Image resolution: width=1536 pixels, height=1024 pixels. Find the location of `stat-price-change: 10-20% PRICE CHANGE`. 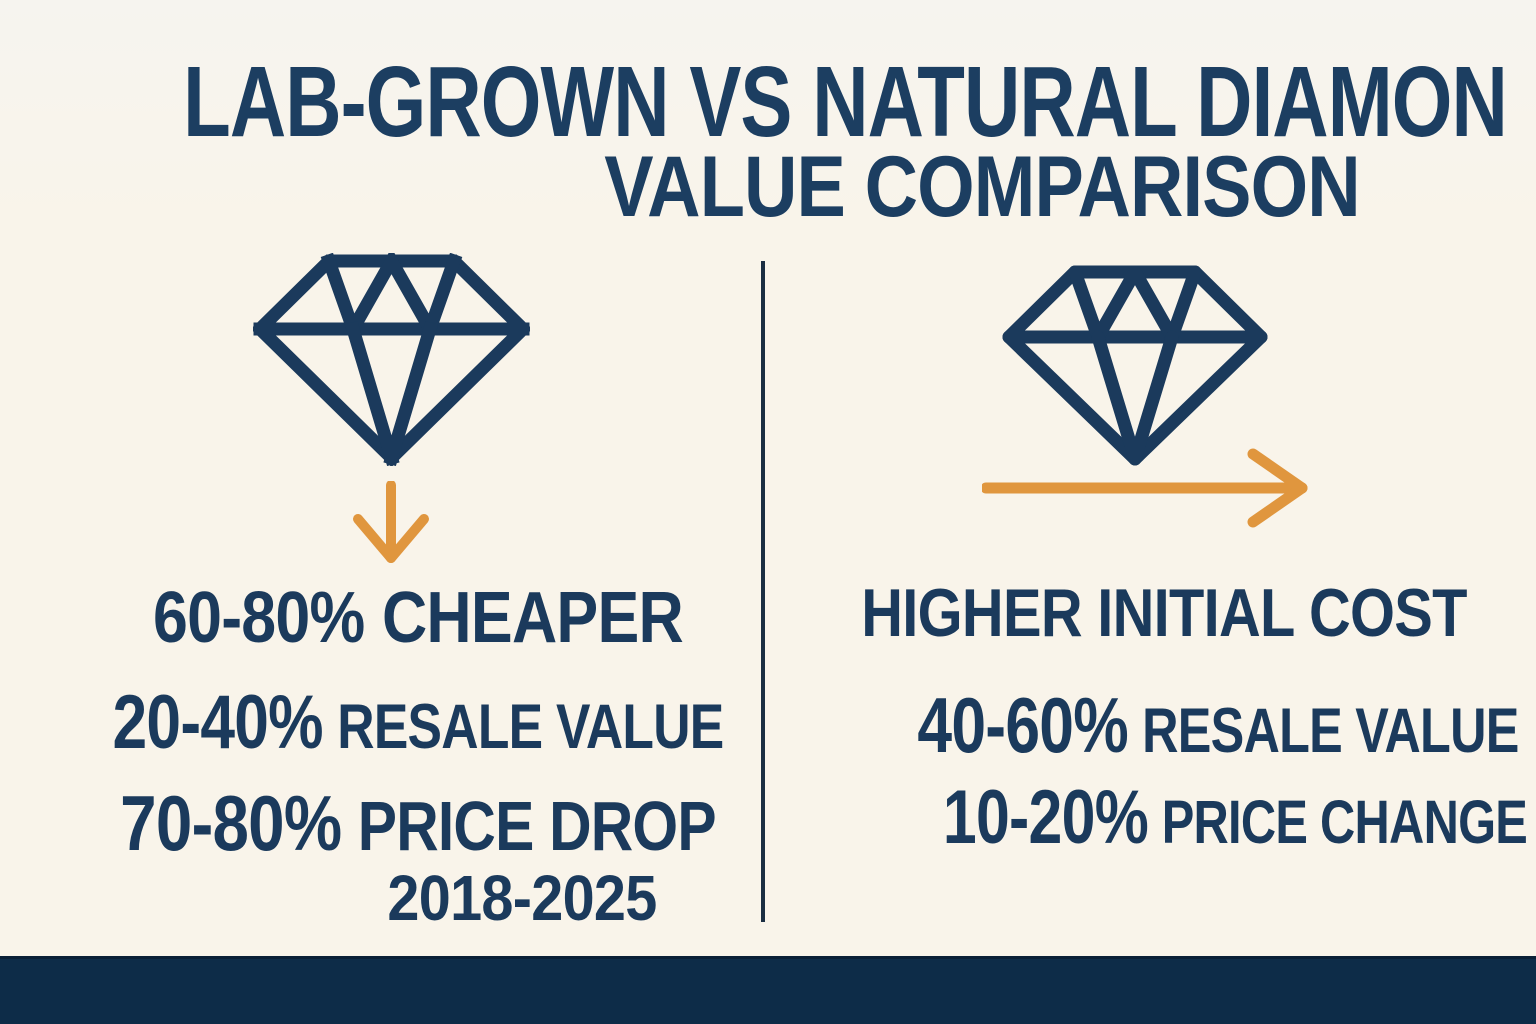

stat-price-change: 10-20% PRICE CHANGE is located at coordinates (1203, 818).